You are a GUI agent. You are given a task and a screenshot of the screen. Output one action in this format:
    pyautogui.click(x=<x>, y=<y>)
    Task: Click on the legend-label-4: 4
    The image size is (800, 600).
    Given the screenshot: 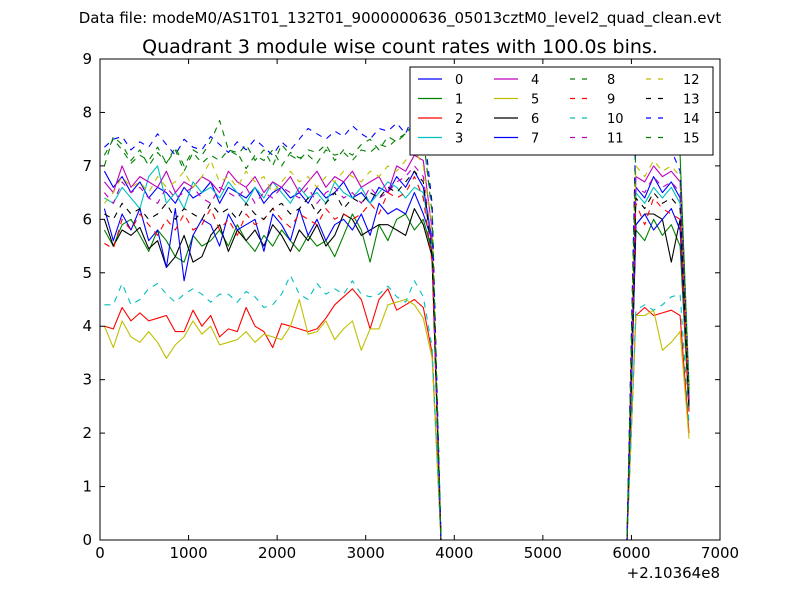 What is the action you would take?
    pyautogui.click(x=535, y=80)
    